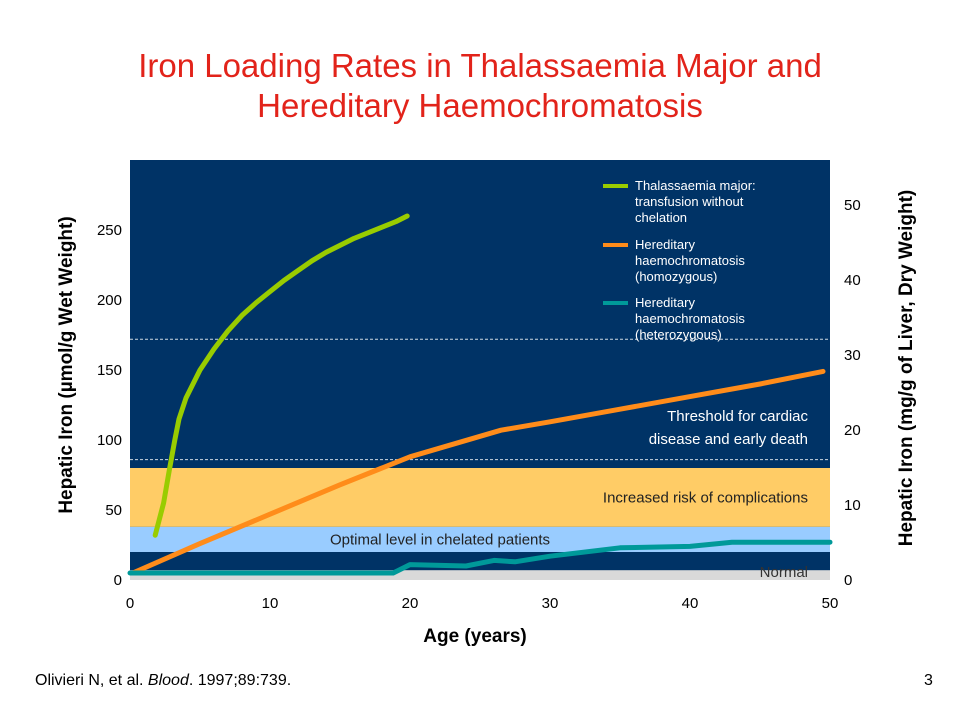 This screenshot has width=960, height=720. Describe the element at coordinates (852, 355) in the screenshot. I see `y-right-tick-label-3: 30` at that location.